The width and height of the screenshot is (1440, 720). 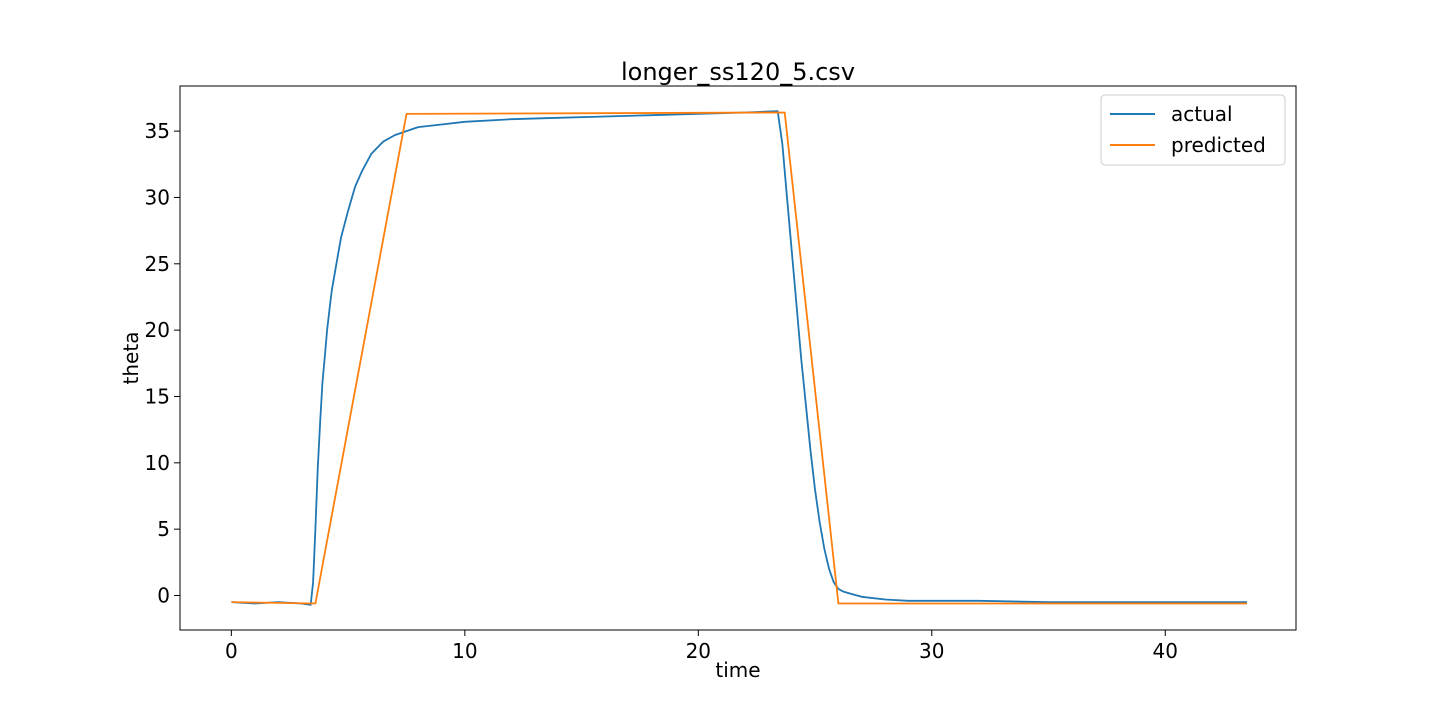 I want to click on x-tick-label: 40, so click(x=1165, y=651).